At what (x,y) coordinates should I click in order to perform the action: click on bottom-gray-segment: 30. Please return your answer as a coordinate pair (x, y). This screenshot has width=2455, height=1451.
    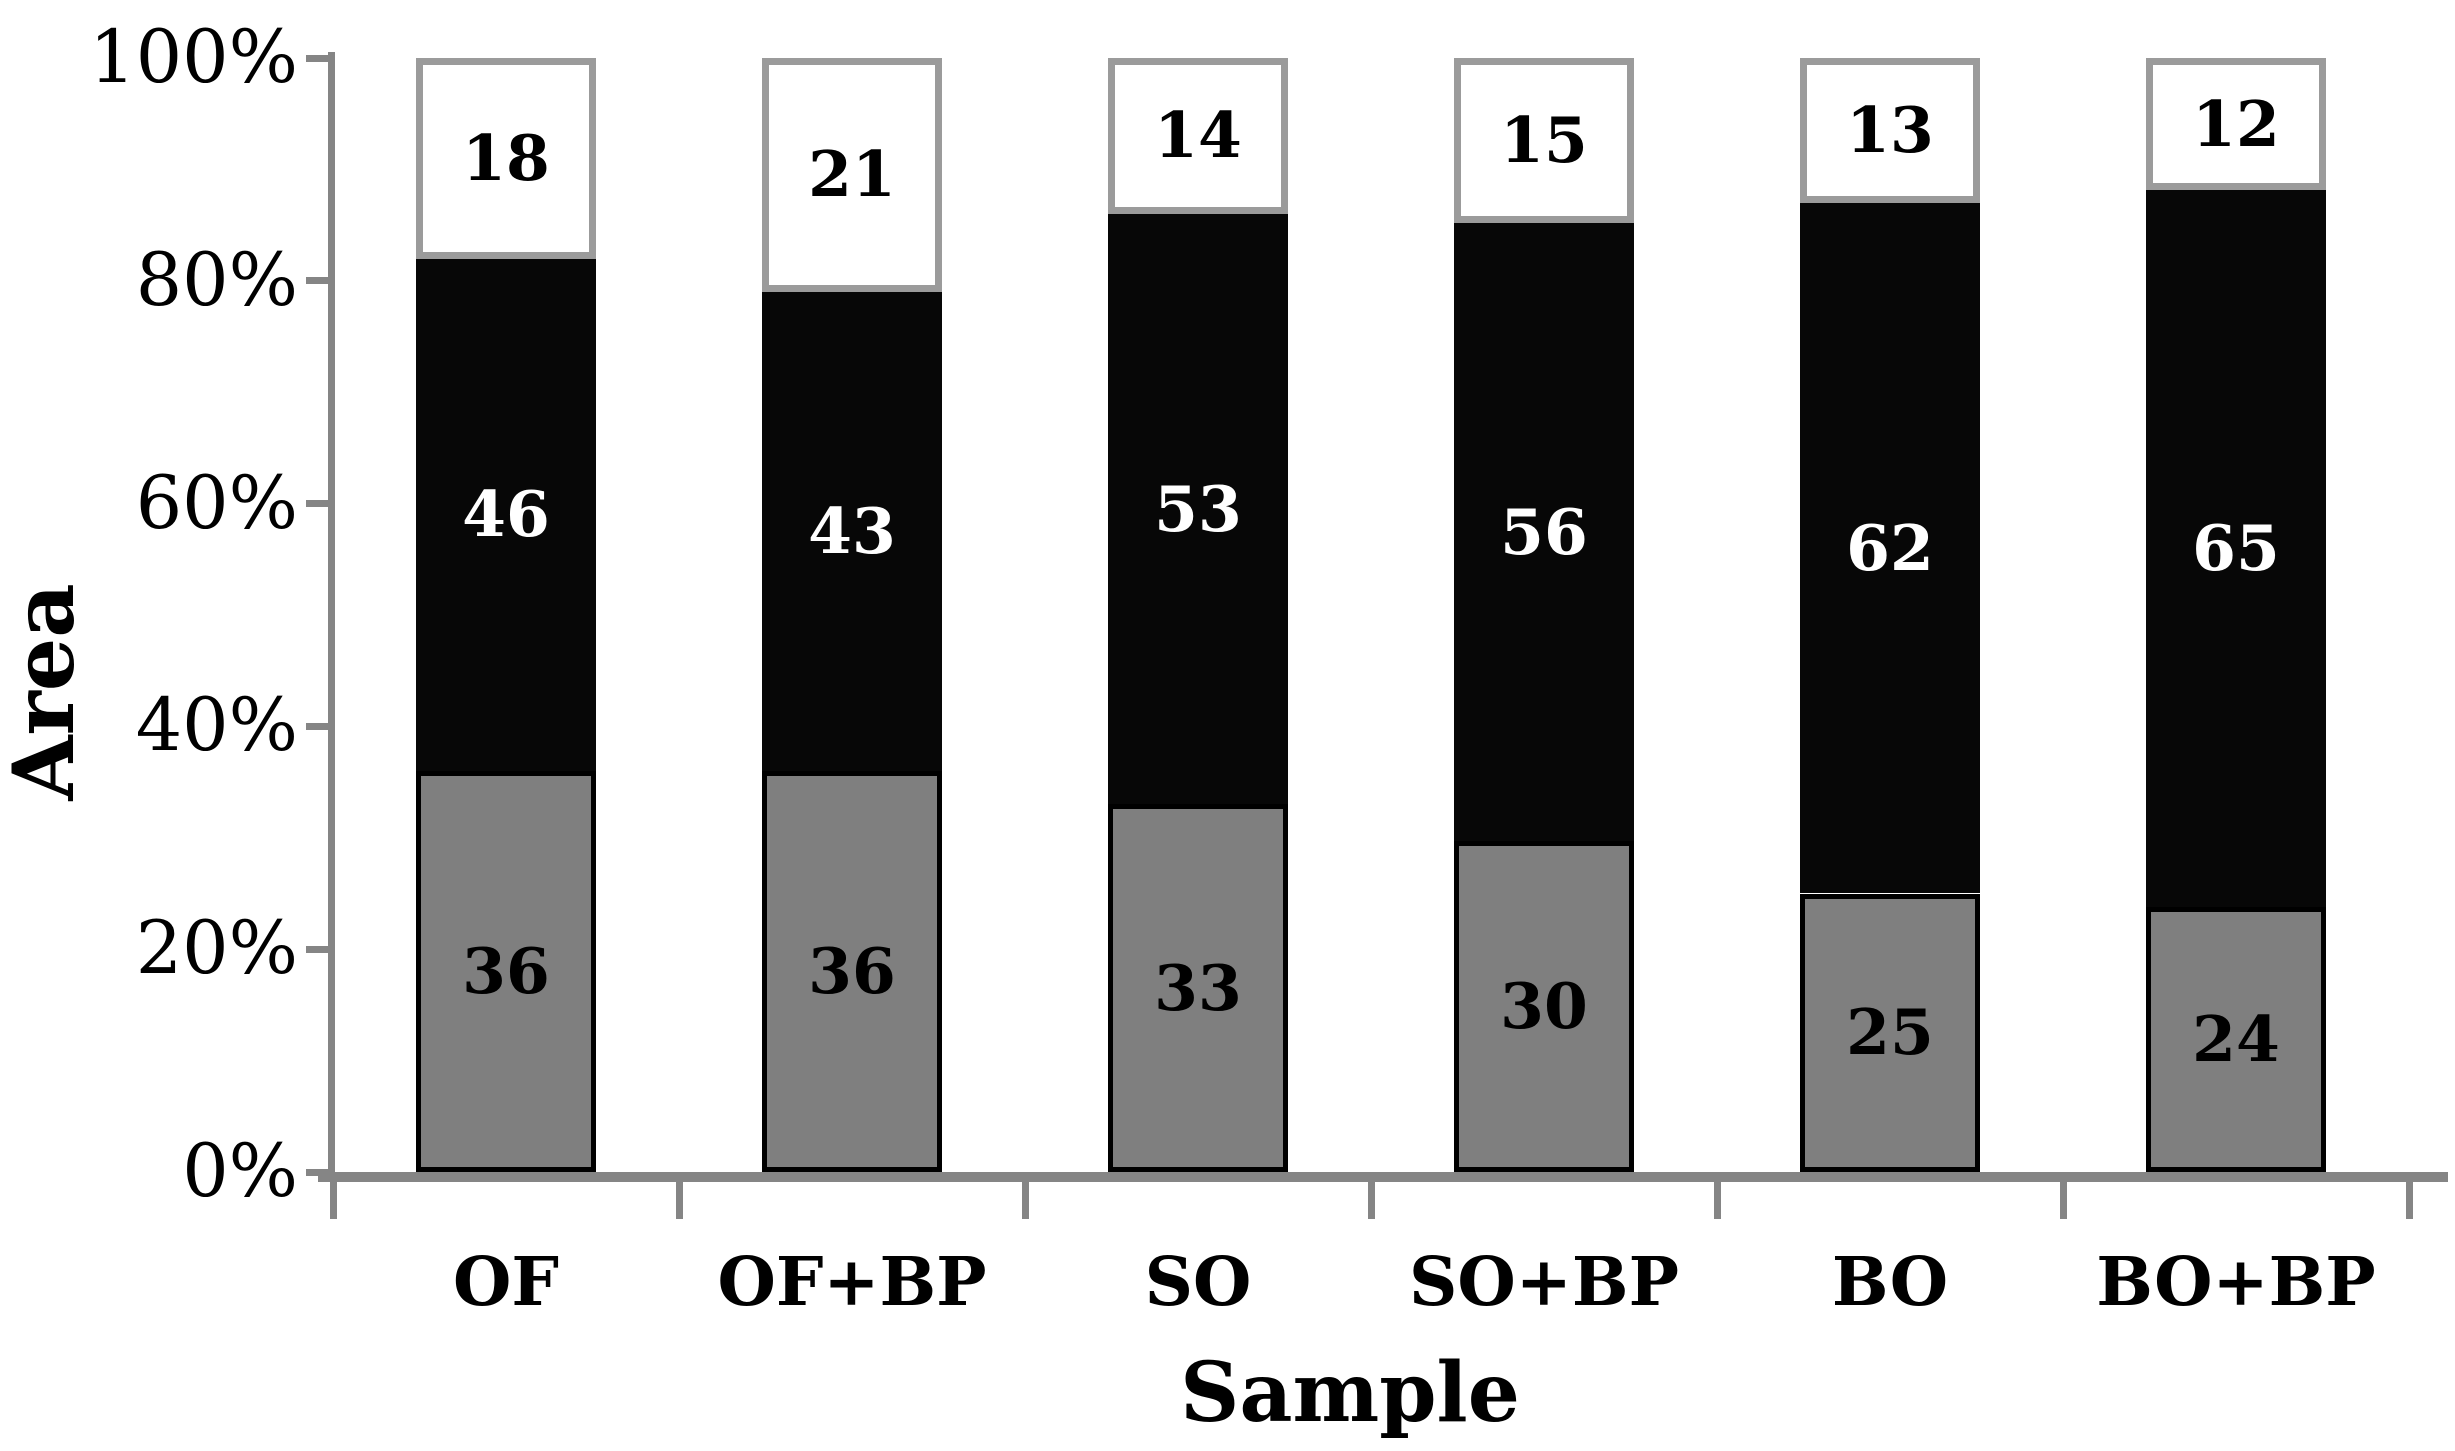
    Looking at the image, I should click on (1544, 1006).